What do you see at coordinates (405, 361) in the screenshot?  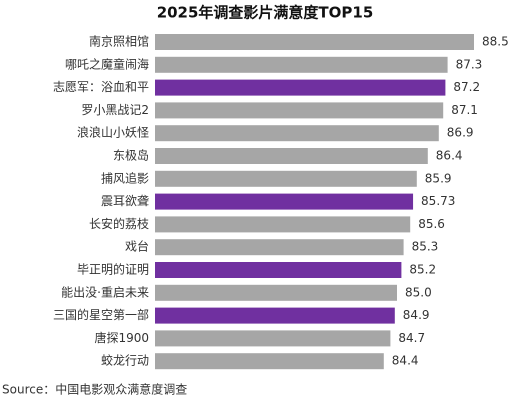 I see `value-label: 84.4` at bounding box center [405, 361].